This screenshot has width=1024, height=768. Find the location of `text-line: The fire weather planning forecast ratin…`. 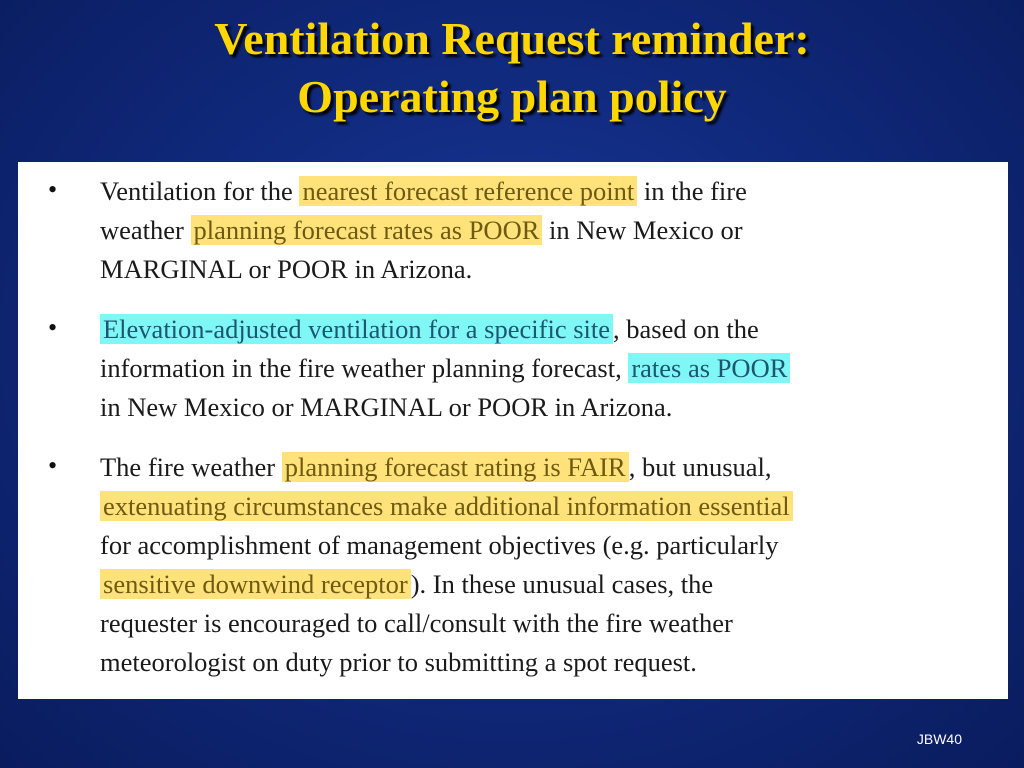

text-line: The fire weather planning forecast ratin… is located at coordinates (552, 467).